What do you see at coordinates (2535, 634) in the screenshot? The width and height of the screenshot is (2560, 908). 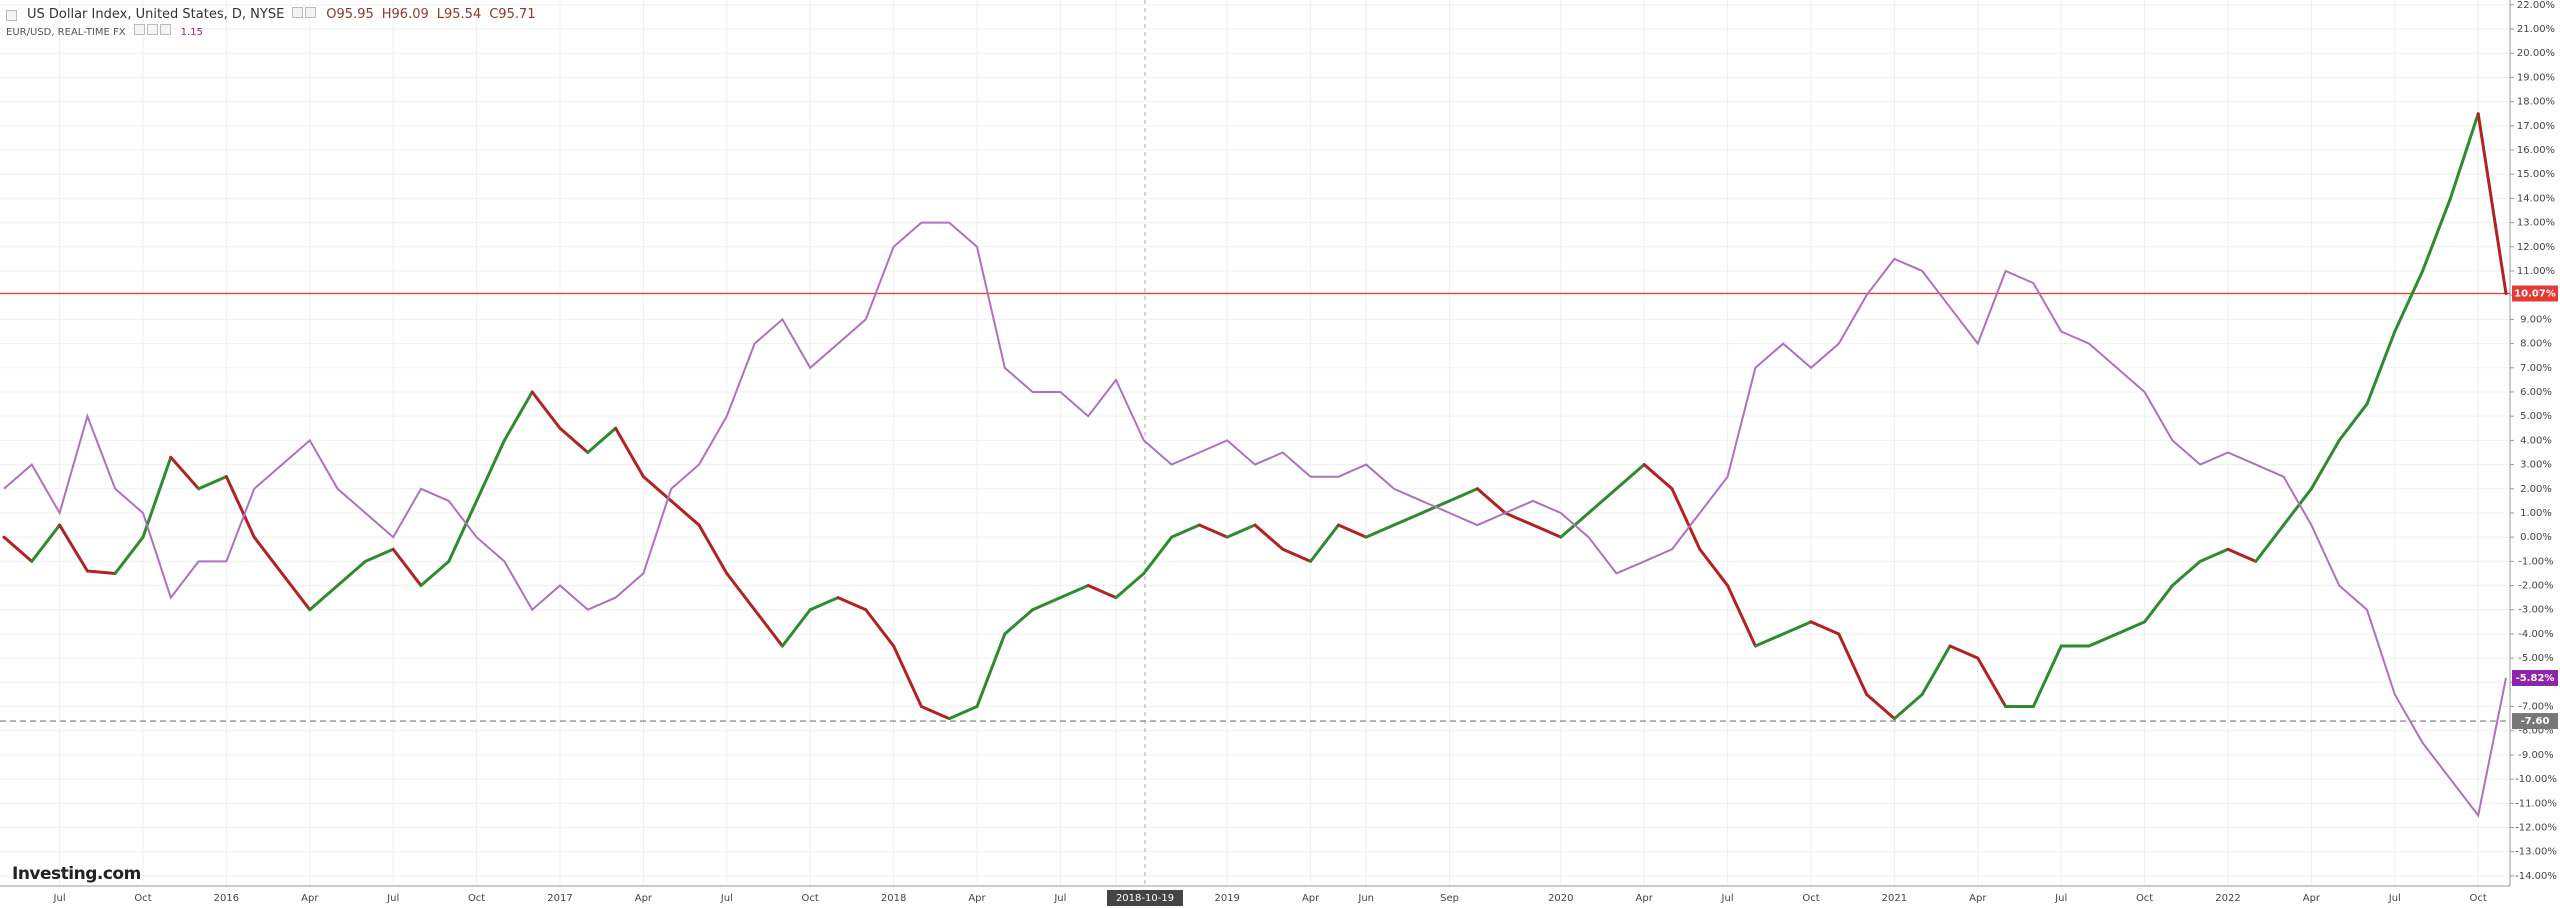 I see `y-tick-label: -4.00%` at bounding box center [2535, 634].